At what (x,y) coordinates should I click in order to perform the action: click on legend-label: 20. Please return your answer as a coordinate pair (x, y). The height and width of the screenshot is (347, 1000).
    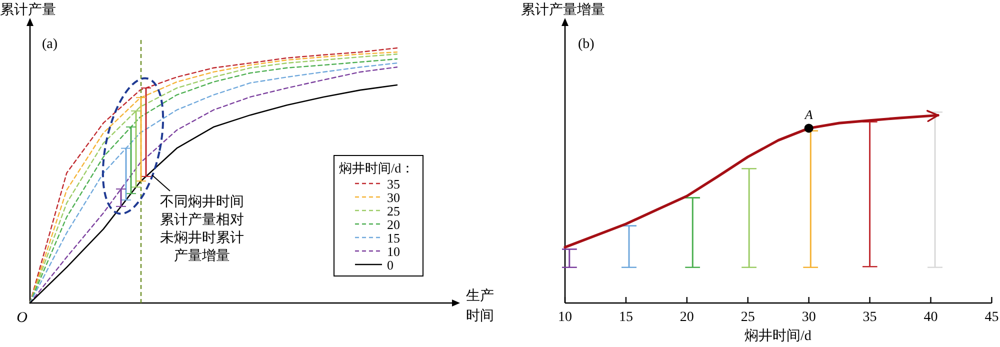
    Looking at the image, I should click on (393, 224).